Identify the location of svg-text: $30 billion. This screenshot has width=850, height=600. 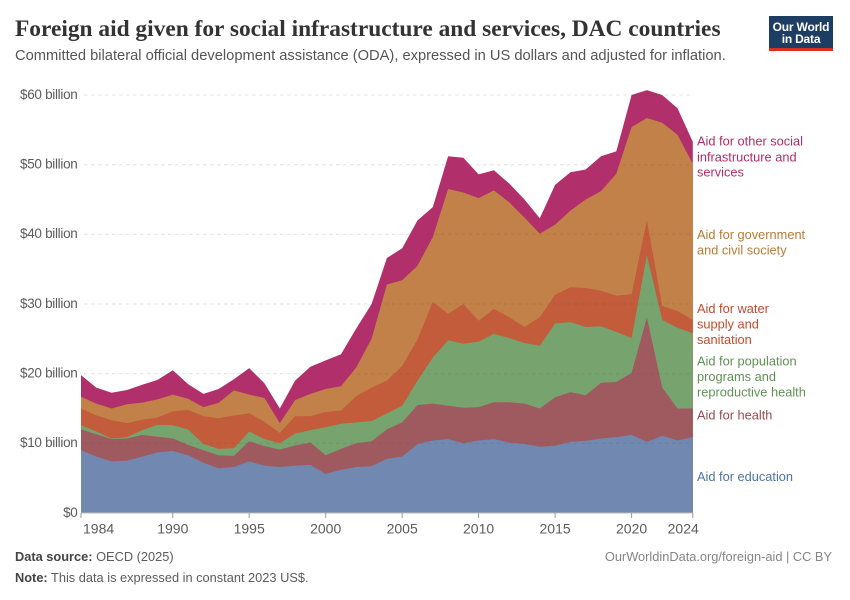
(49, 303).